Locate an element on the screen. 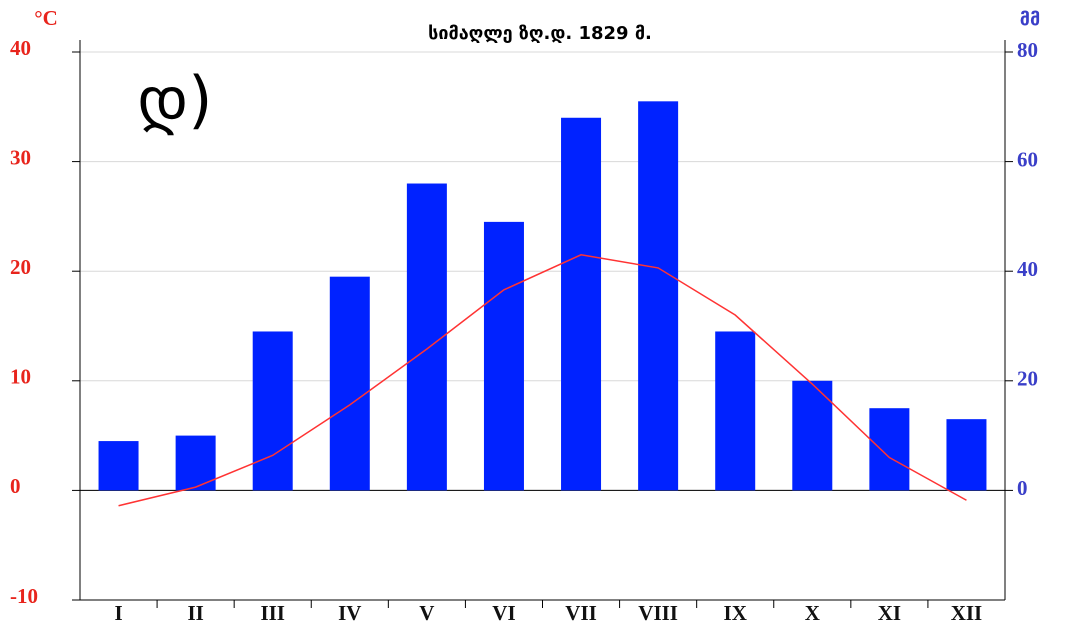 Image resolution: width=1090 pixels, height=629 pixels. y2-tick-label: 60 is located at coordinates (1027, 159).